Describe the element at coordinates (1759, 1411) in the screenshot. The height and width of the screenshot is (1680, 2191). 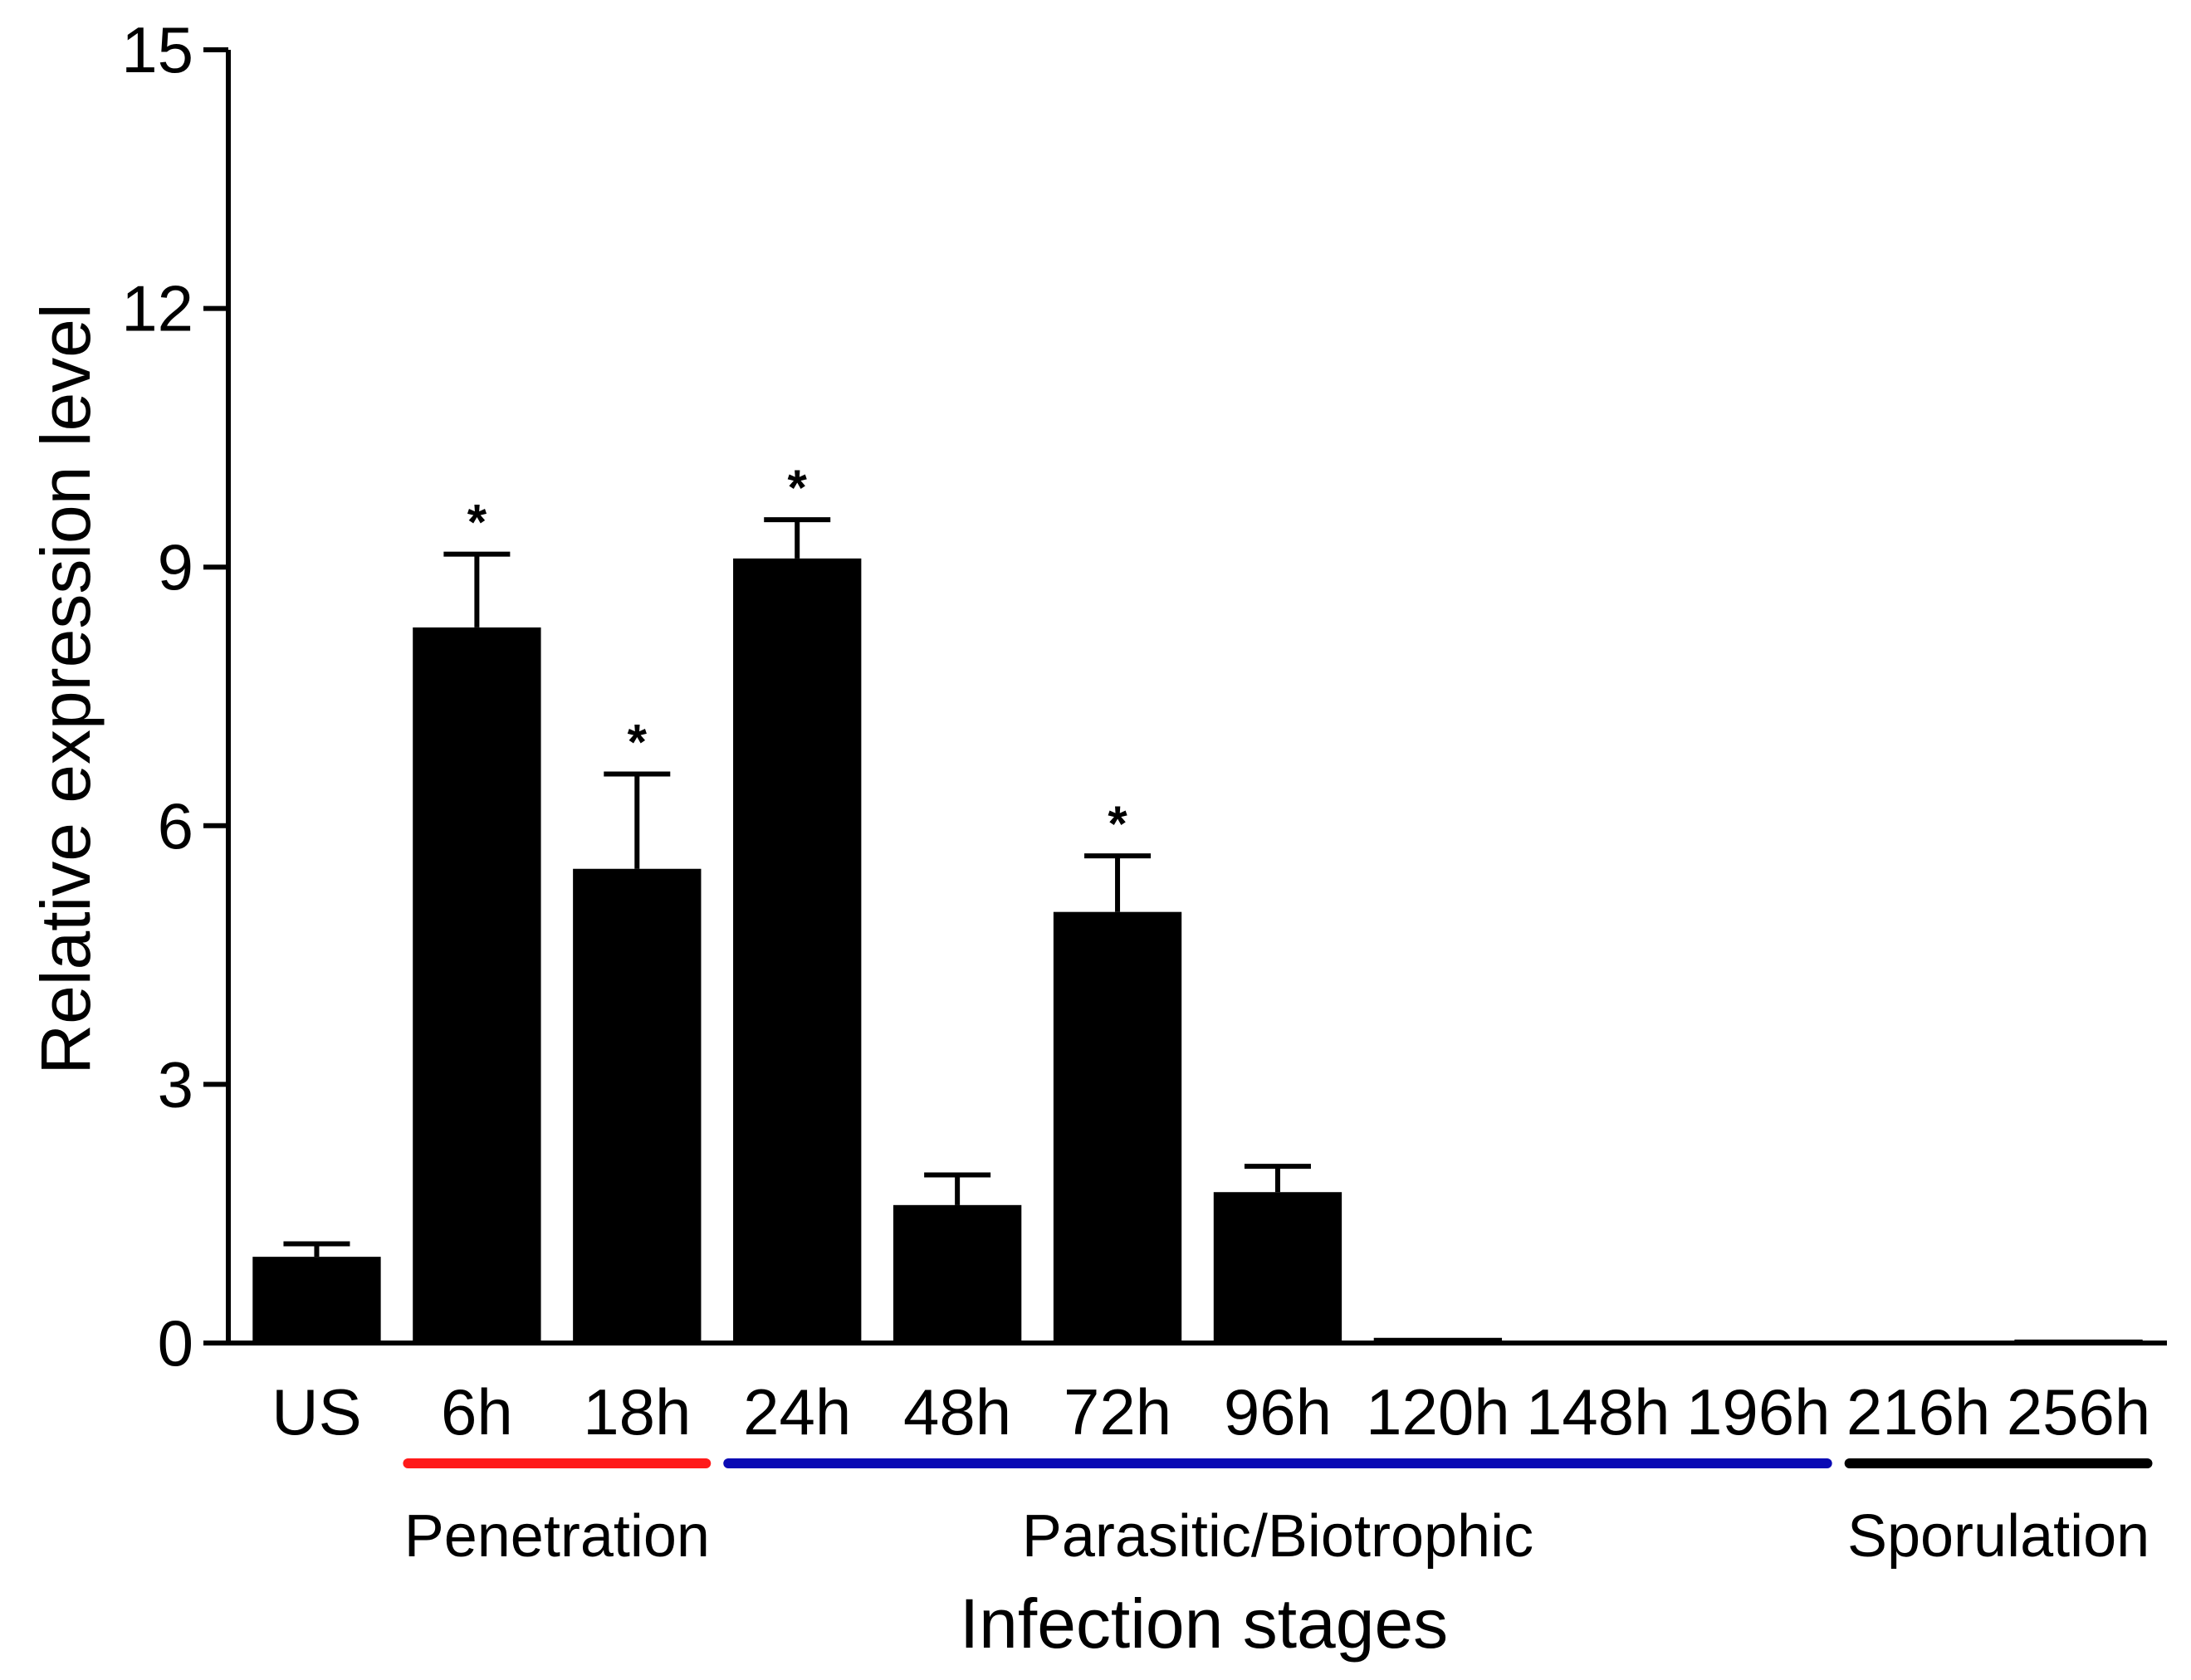
I see `x-tick-label: 196h` at that location.